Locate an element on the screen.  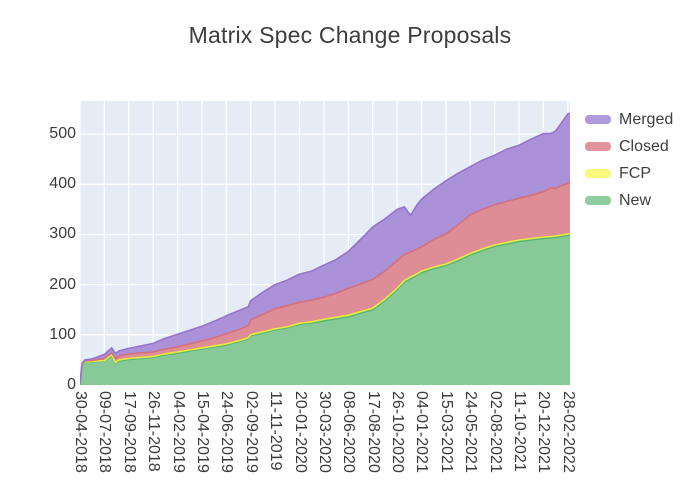
x-tick-label: 30-03-2020 is located at coordinates (324, 432).